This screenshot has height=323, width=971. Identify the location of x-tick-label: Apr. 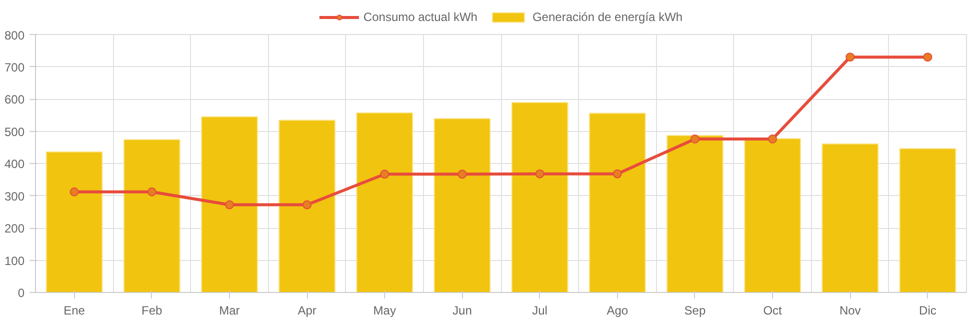
(307, 311).